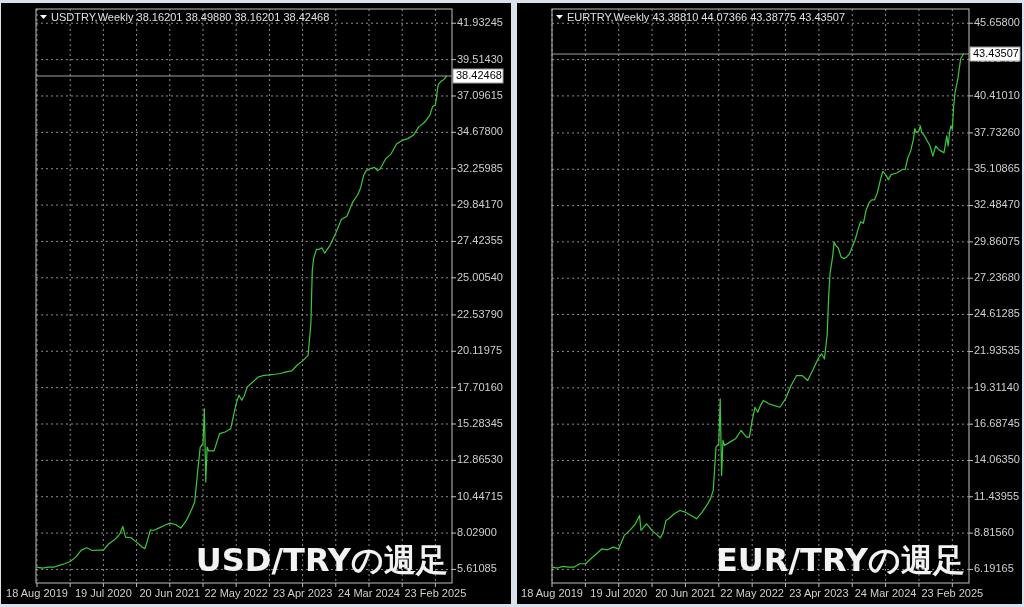  Describe the element at coordinates (997, 240) in the screenshot. I see `y-tick-label: 29.86075` at that location.